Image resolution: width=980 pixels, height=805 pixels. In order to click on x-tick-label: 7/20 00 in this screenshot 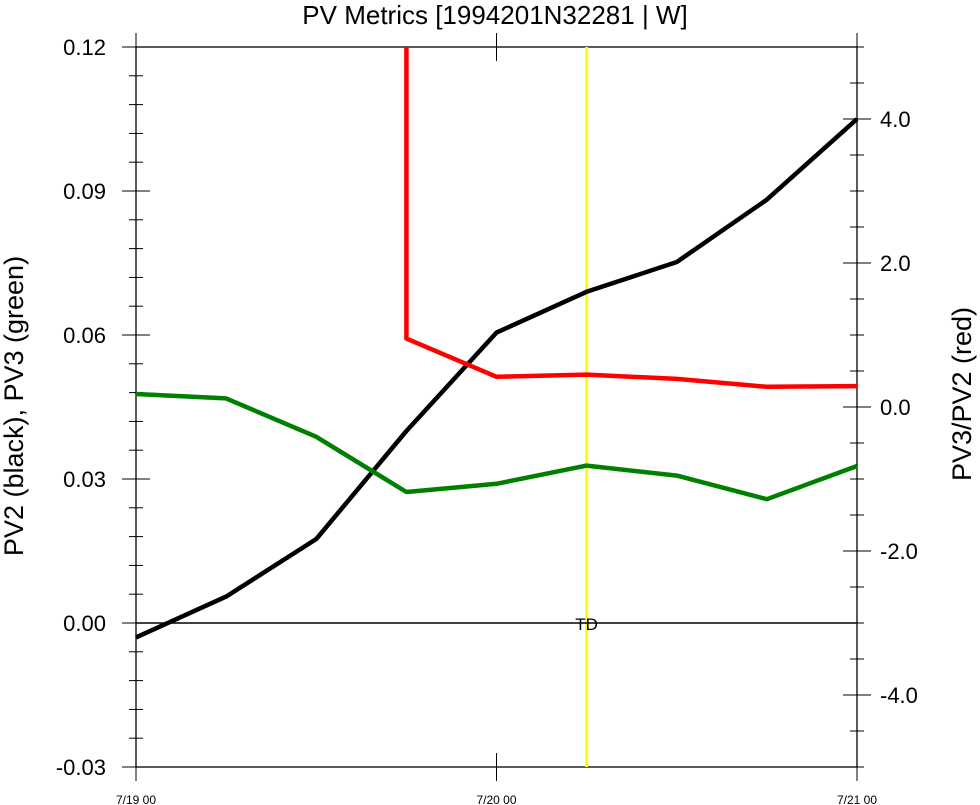, I will do `click(496, 799)`.